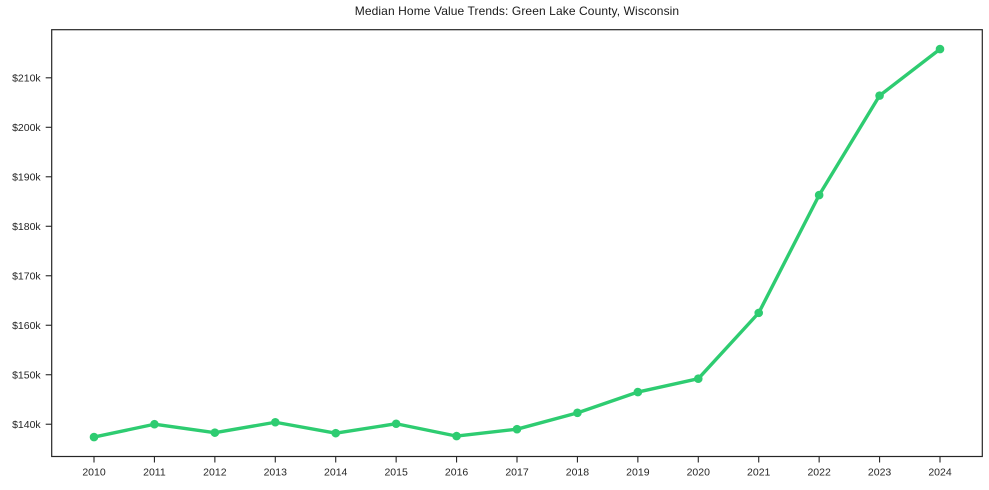  Describe the element at coordinates (880, 473) in the screenshot. I see `x-tick-label: 2023` at that location.